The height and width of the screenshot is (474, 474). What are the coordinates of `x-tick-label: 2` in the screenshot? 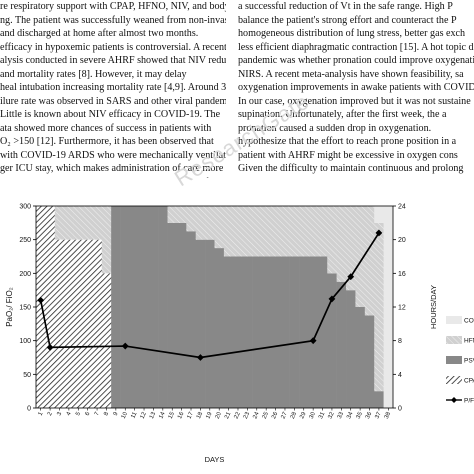 It's located at (50, 414).